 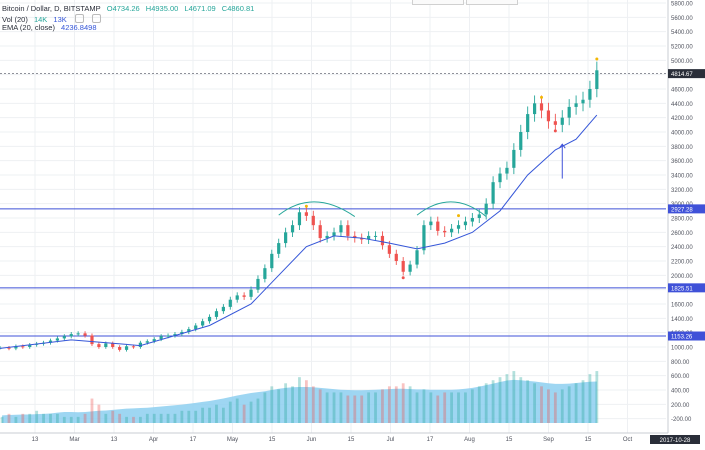 I want to click on legend-low: L4671.09, so click(x=200, y=8).